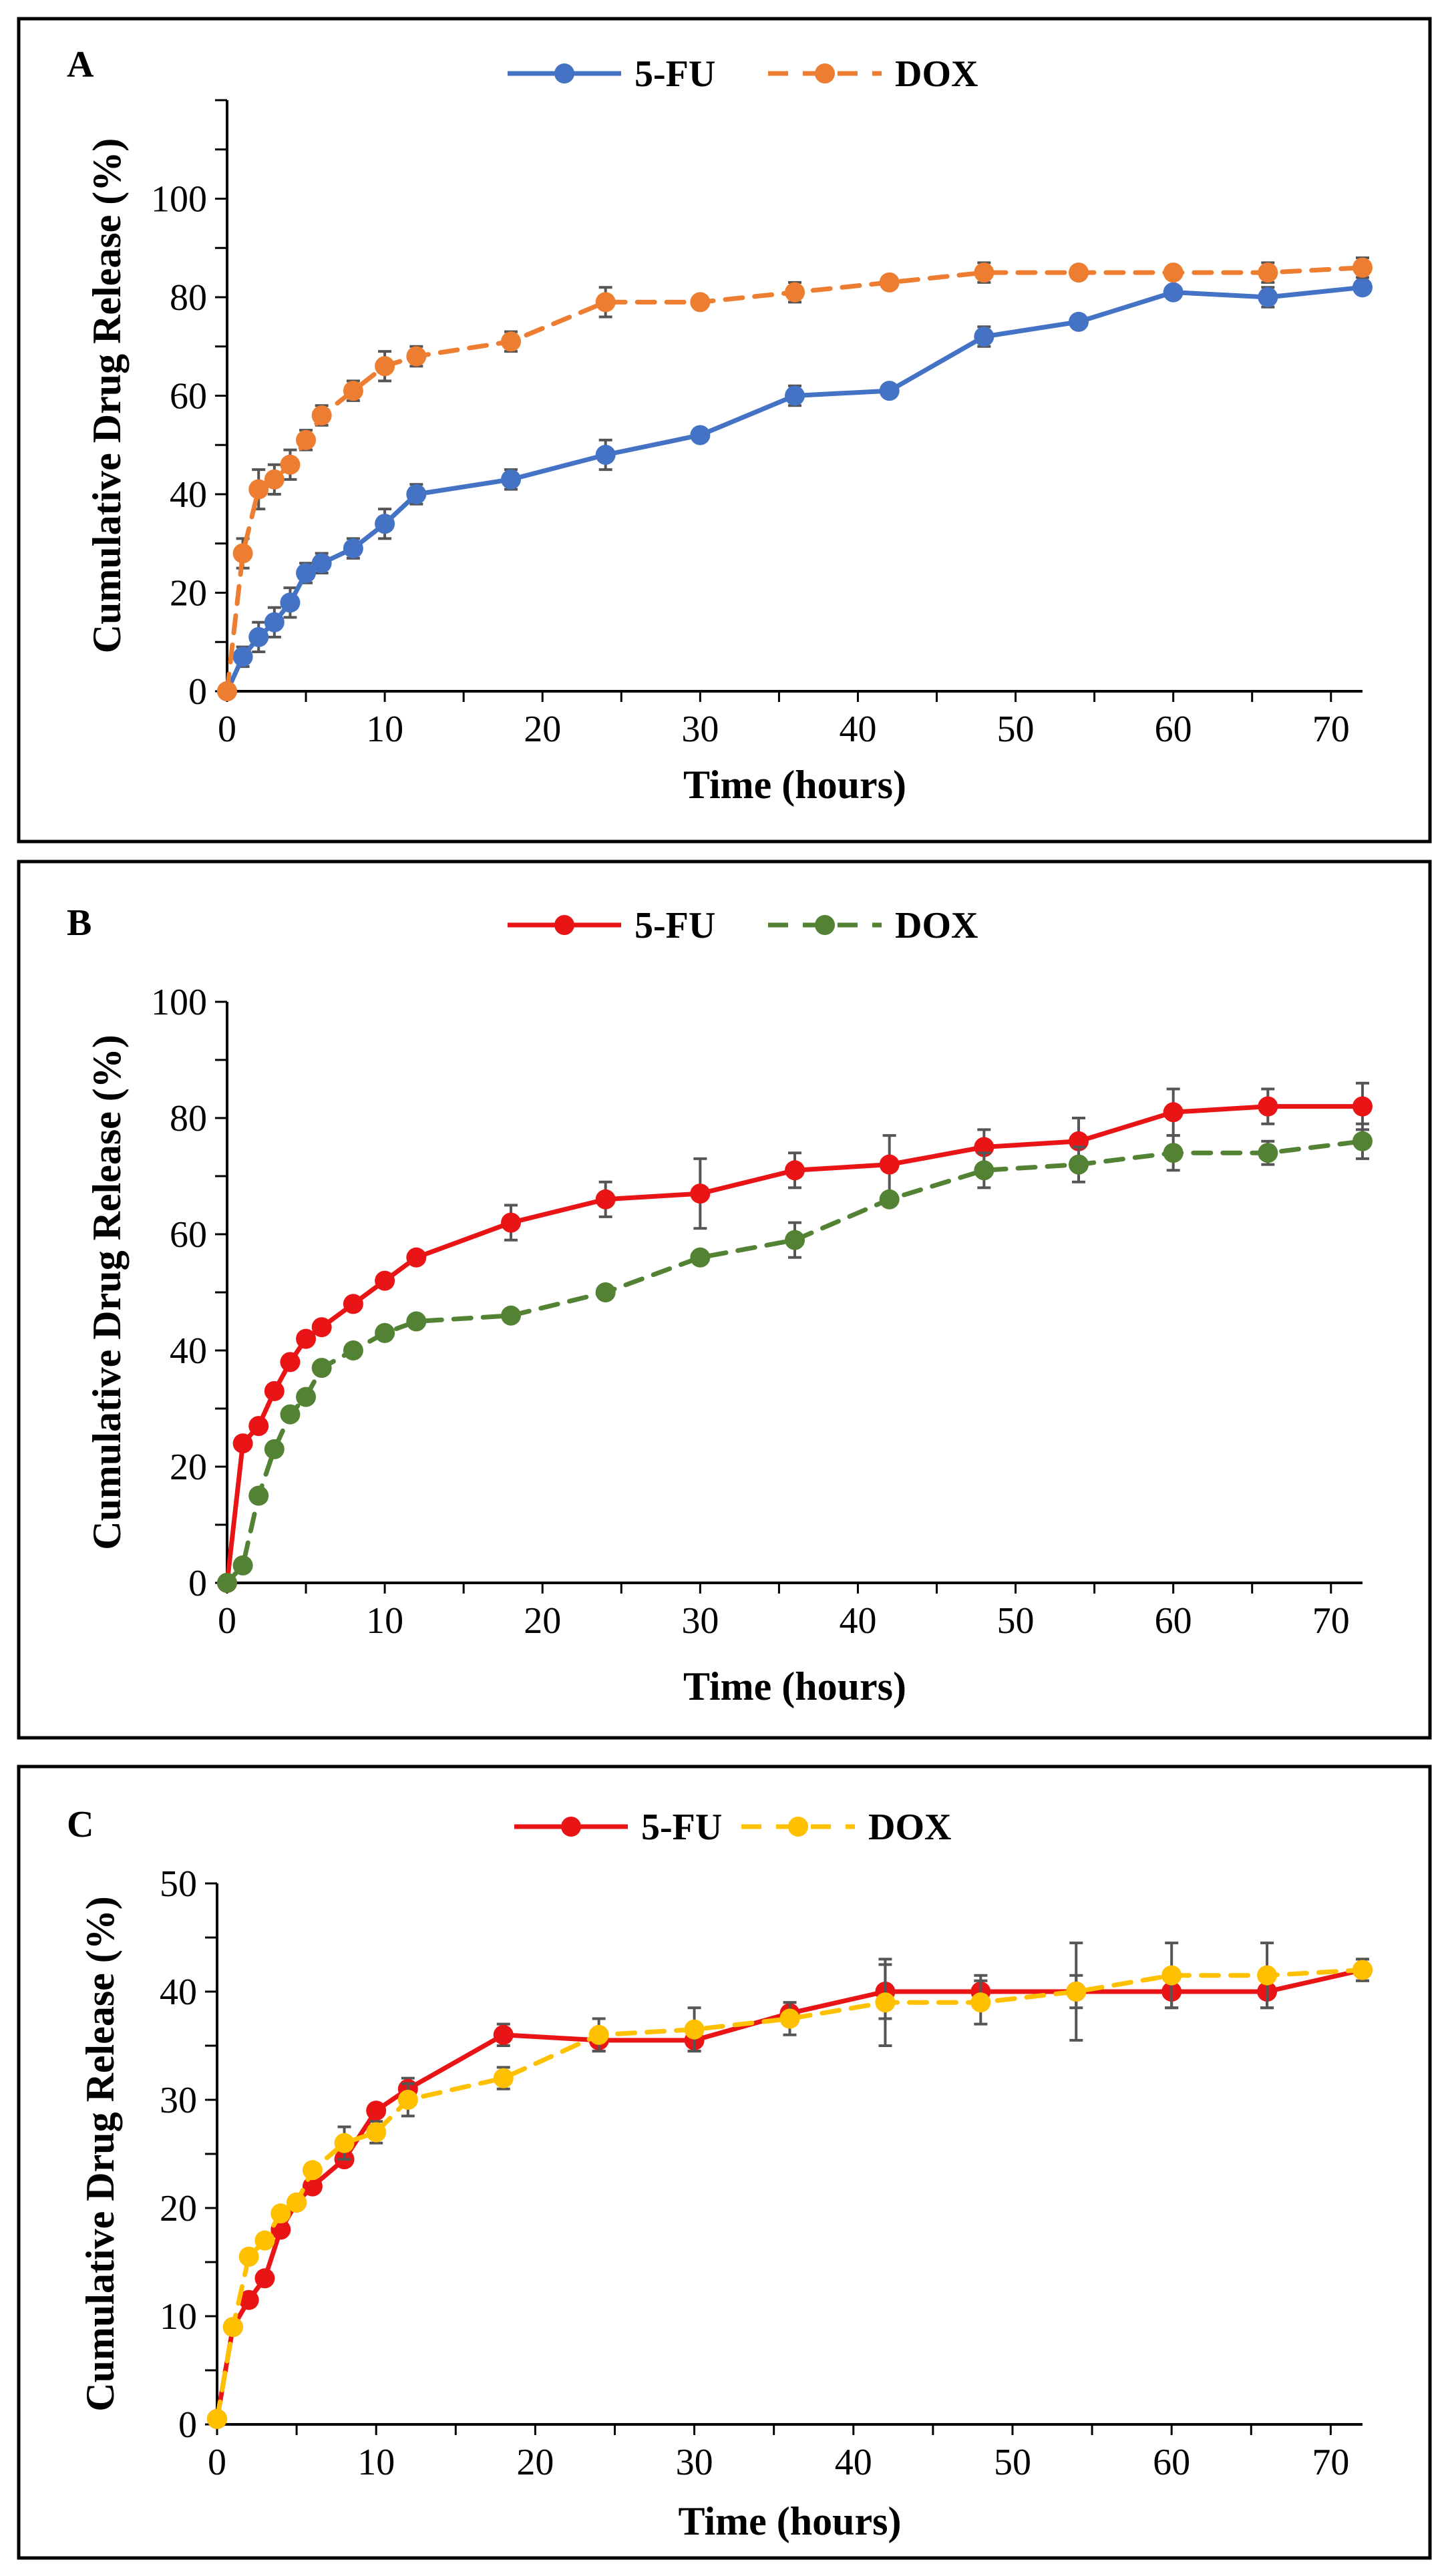 The width and height of the screenshot is (1450, 2576). I want to click on legend: 5-FU DOX, so click(743, 925).